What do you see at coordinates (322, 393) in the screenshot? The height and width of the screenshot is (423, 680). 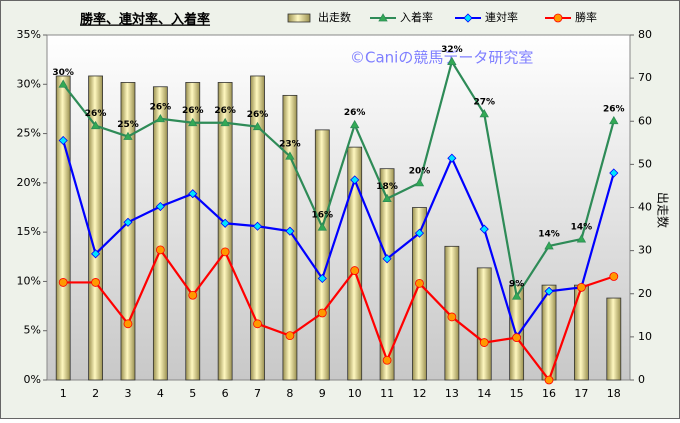 I see `x-tick-label: 9` at bounding box center [322, 393].